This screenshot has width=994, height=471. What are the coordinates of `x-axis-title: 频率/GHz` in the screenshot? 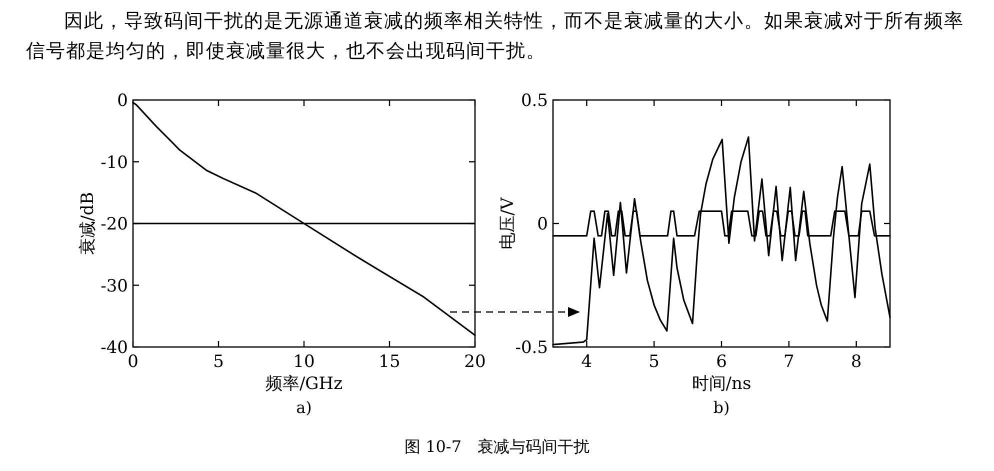 It's located at (304, 384).